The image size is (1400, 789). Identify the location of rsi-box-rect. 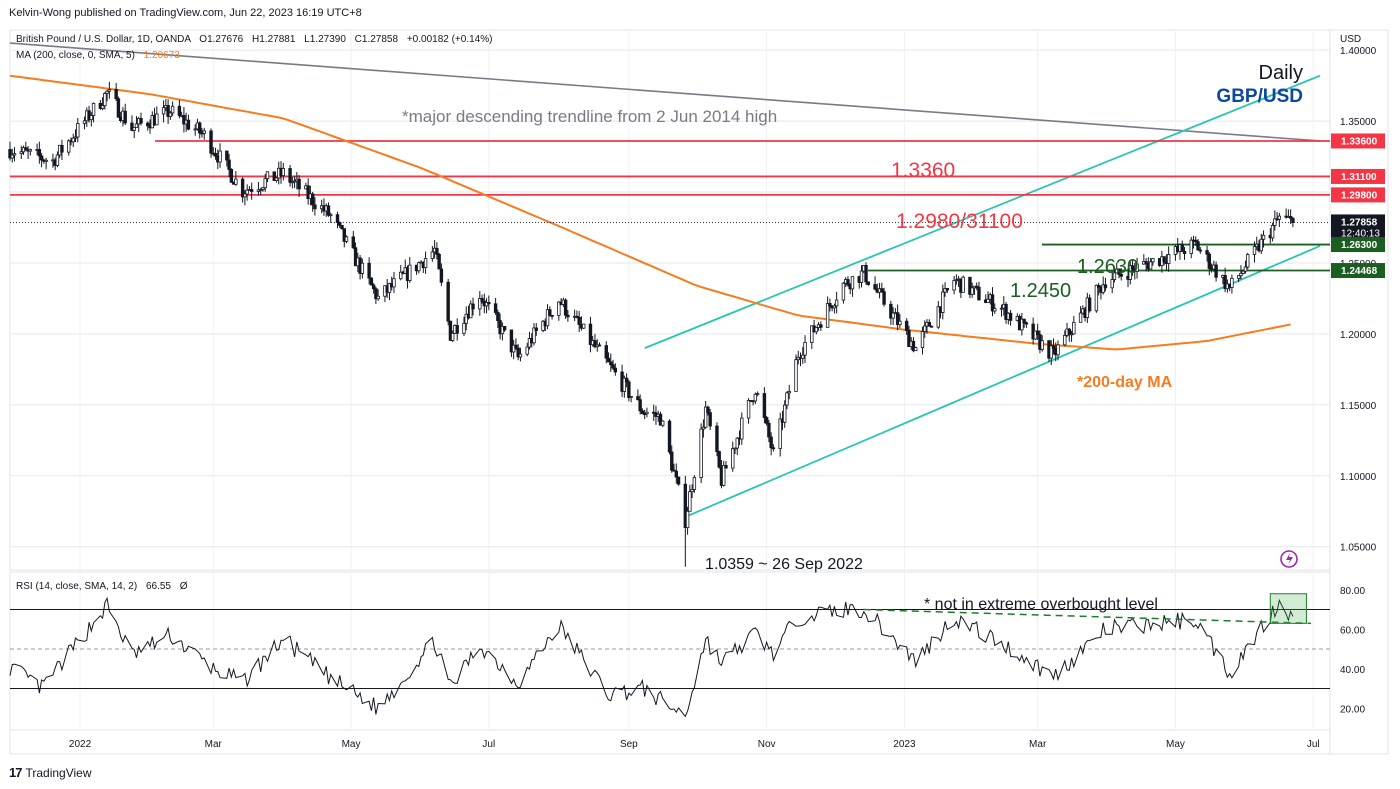
(1288, 608).